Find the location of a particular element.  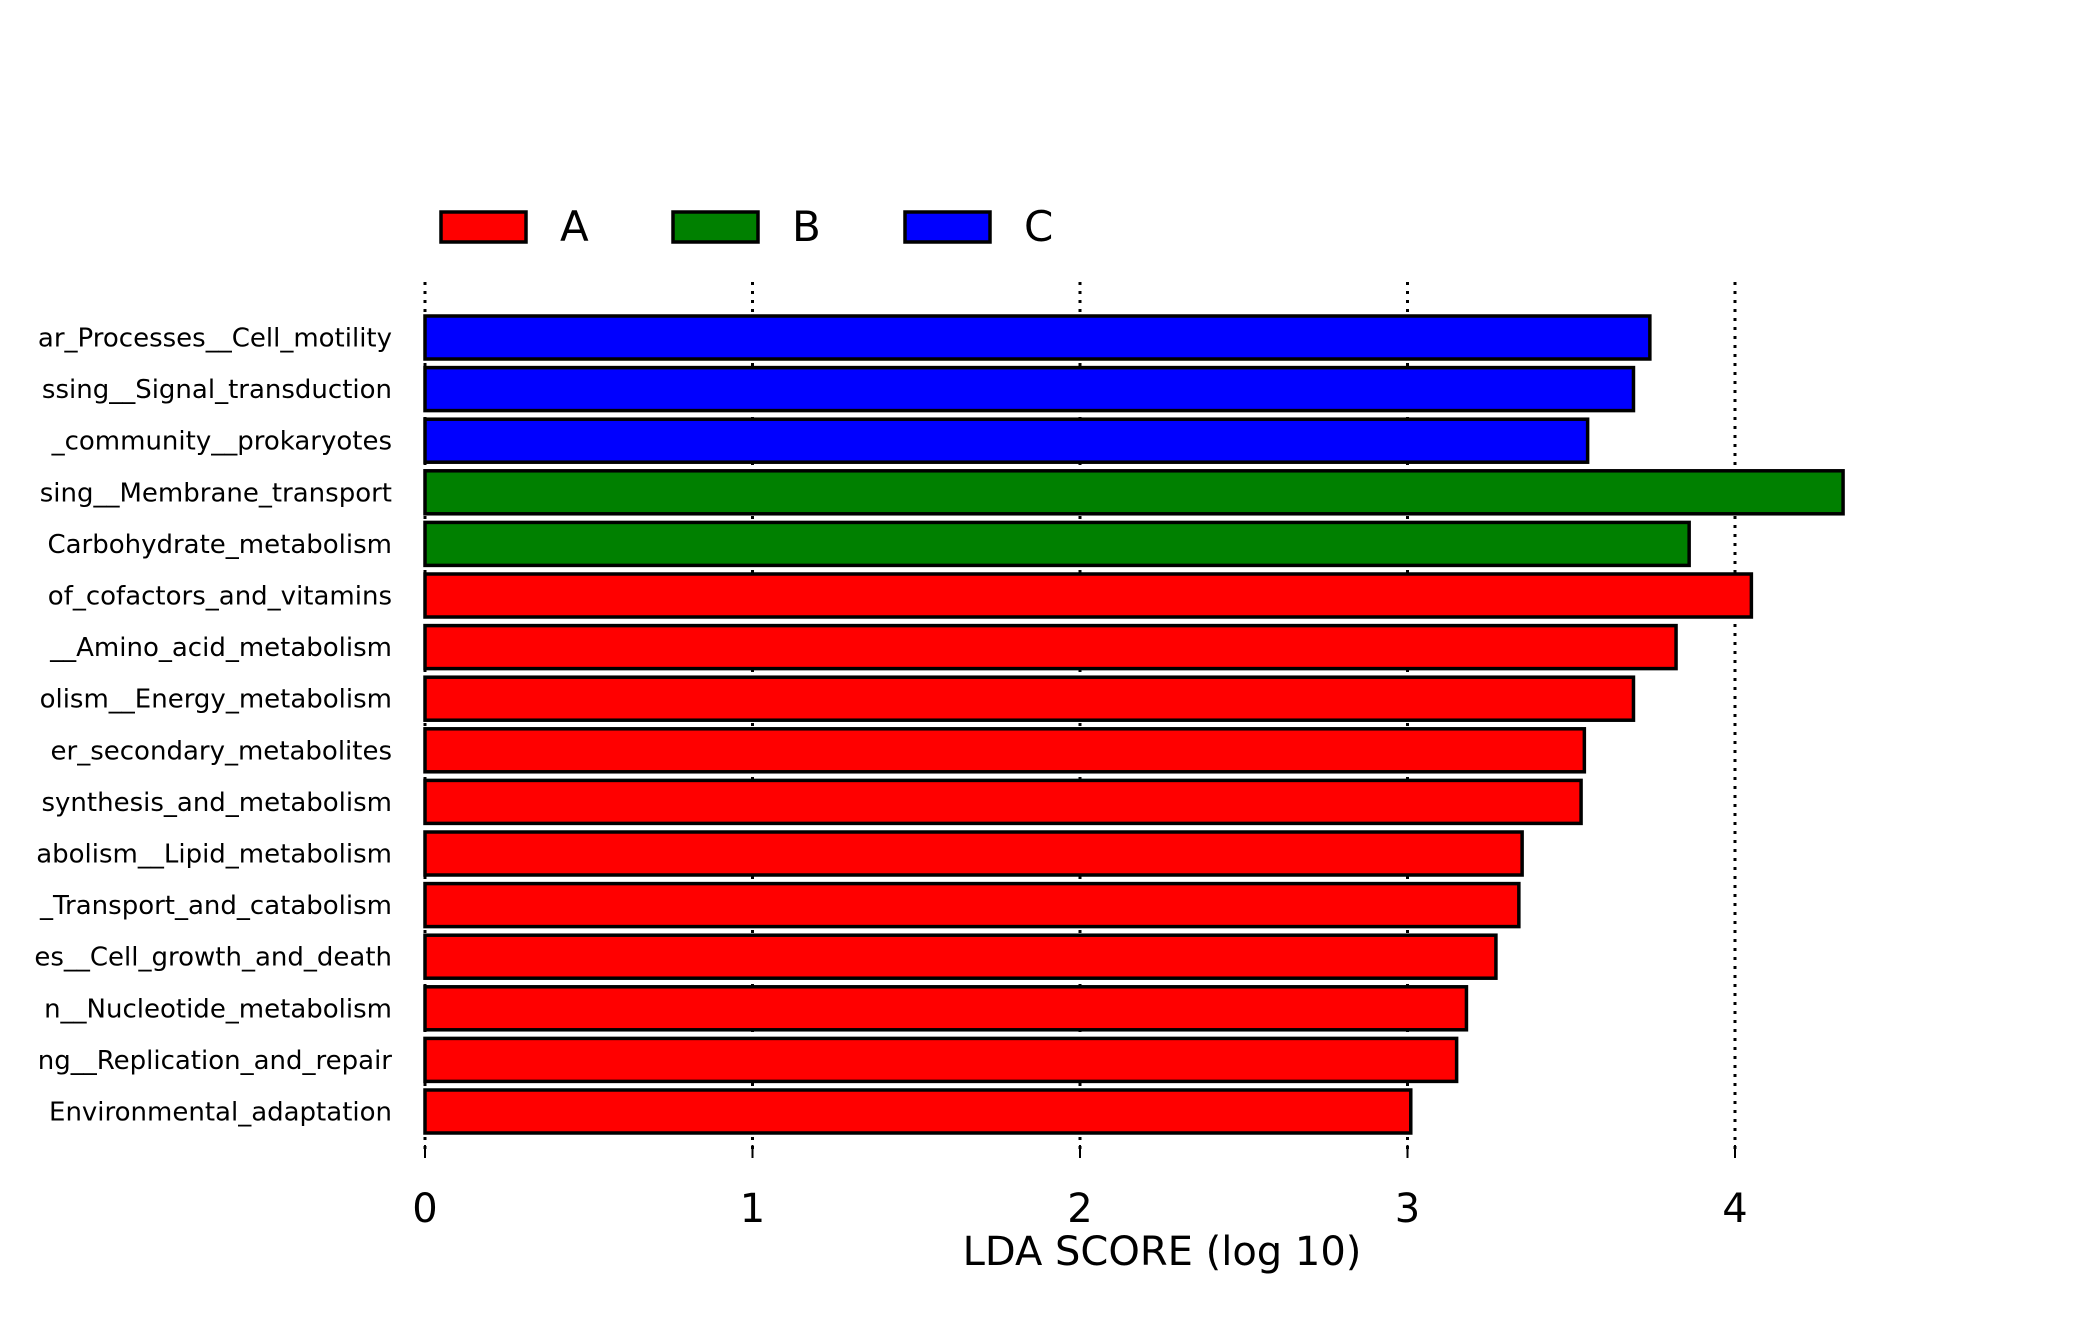

x-tick-label-1: 1 is located at coordinates (752, 1209).